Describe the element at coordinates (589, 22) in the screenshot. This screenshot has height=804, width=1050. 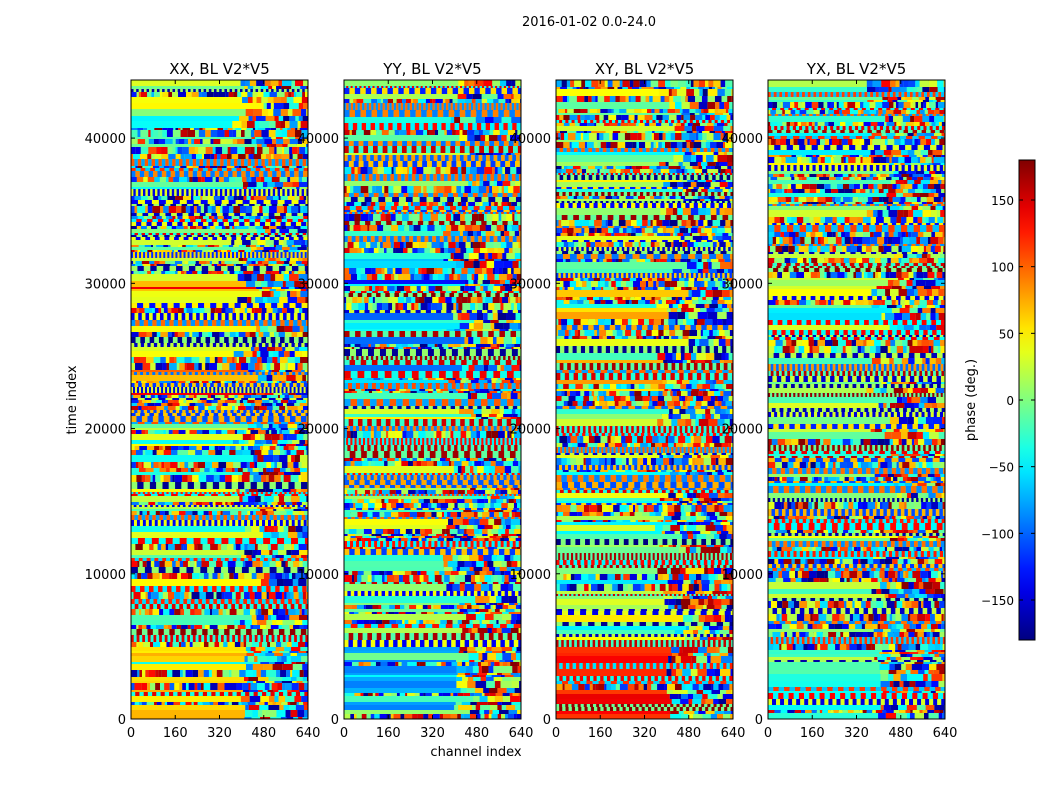
I see `figure-title: 2016-01-02 0.0-24.0` at that location.